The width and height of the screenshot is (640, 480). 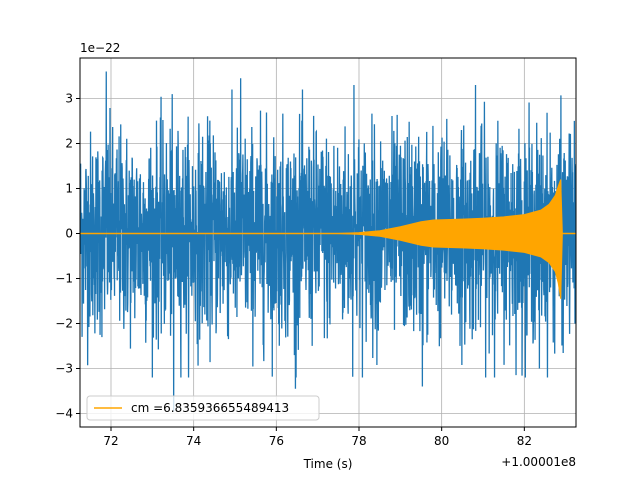 I want to click on legend-entry-chirp: cm =6.835936655489413, so click(x=210, y=408).